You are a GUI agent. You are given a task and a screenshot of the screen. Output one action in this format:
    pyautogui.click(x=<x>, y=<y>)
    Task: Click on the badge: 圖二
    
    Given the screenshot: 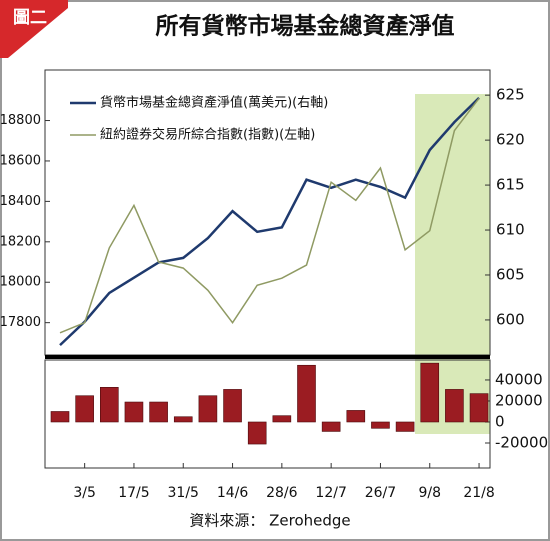 What is the action you would take?
    pyautogui.click(x=30, y=18)
    